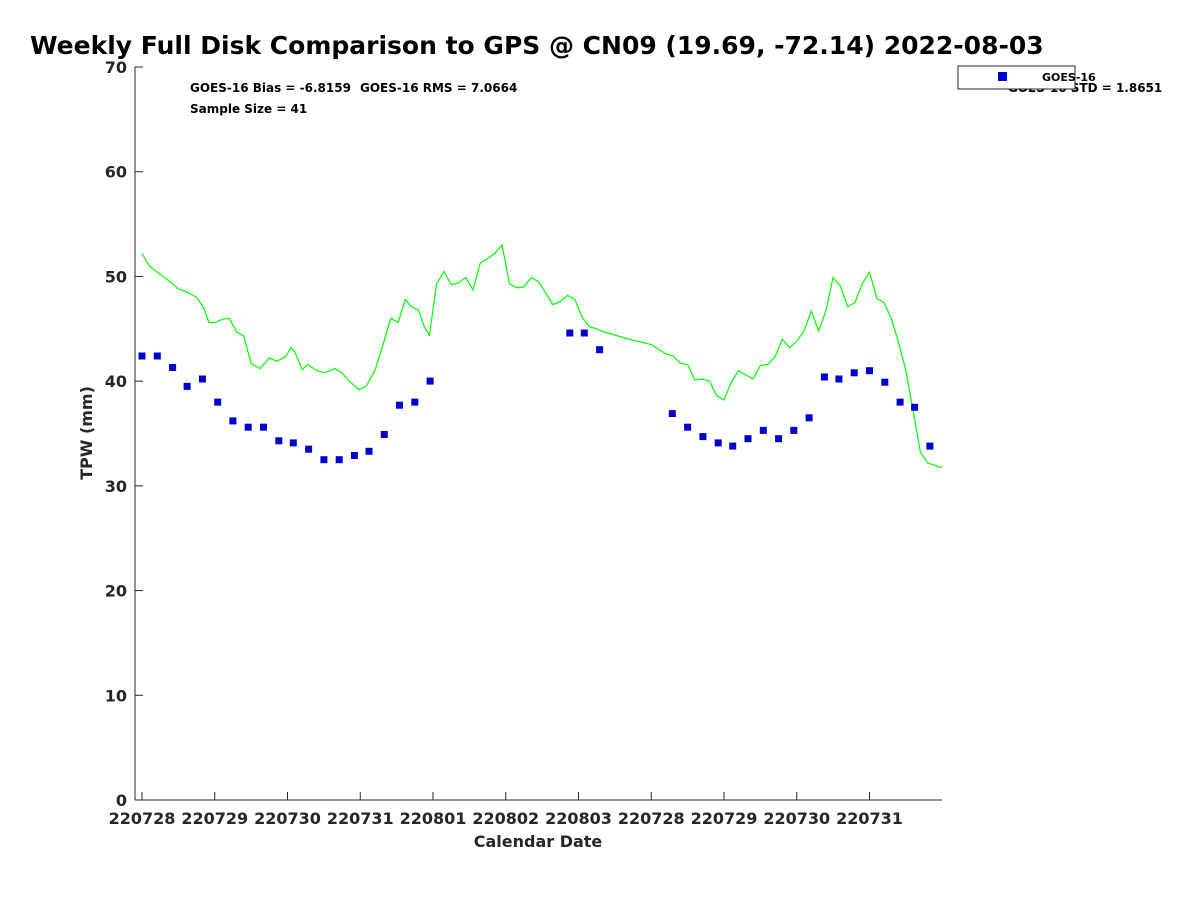 The width and height of the screenshot is (1200, 900). What do you see at coordinates (1069, 77) in the screenshot?
I see `legend-label: GOES-16` at bounding box center [1069, 77].